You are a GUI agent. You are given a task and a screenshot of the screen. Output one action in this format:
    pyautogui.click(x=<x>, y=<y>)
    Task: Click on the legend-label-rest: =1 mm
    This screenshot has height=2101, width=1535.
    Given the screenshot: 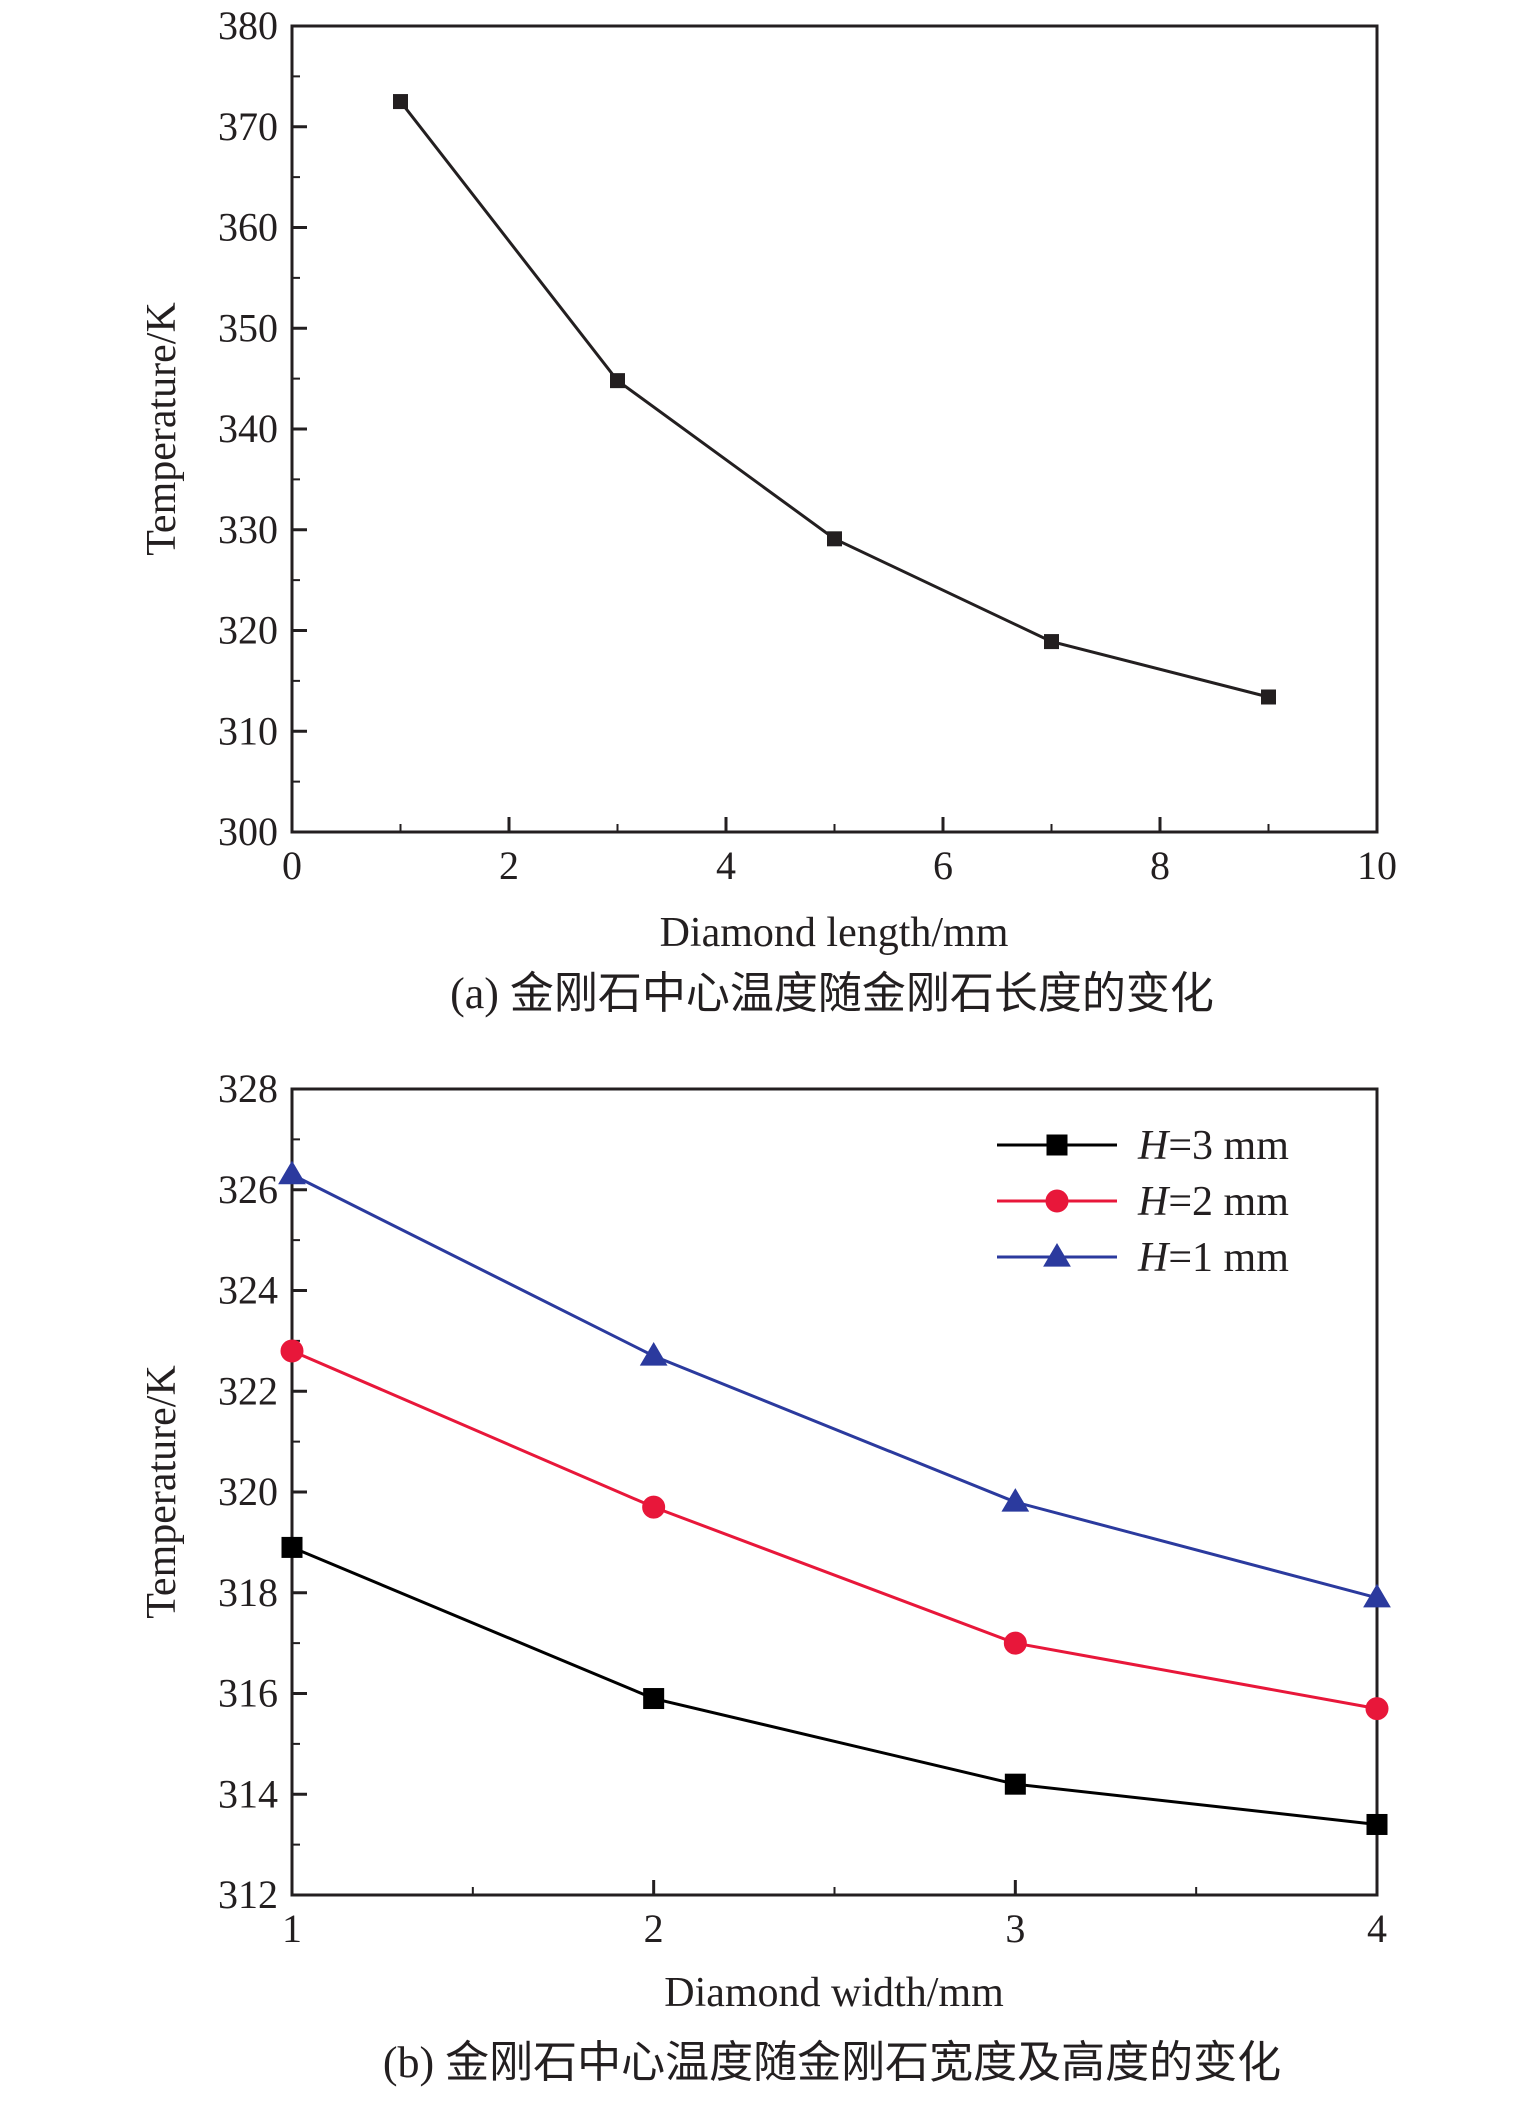 What is the action you would take?
    pyautogui.click(x=1228, y=1258)
    